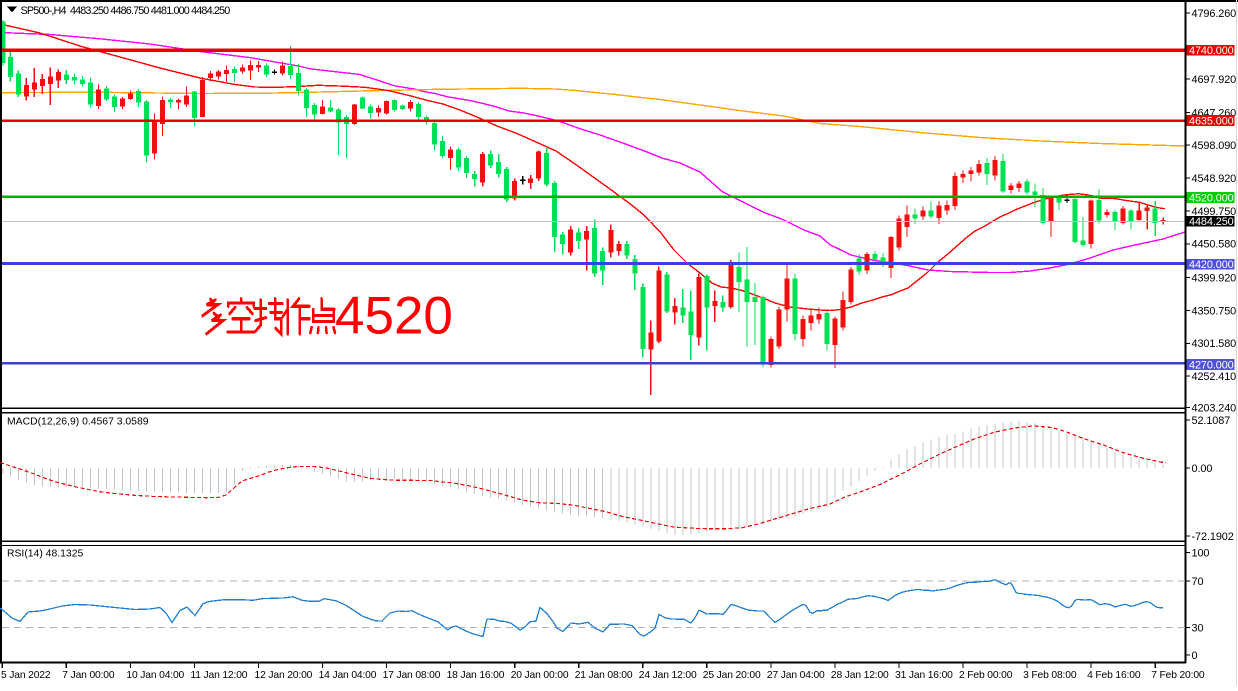 The image size is (1238, 691). I want to click on svg-text: -72.1902, so click(1213, 537).